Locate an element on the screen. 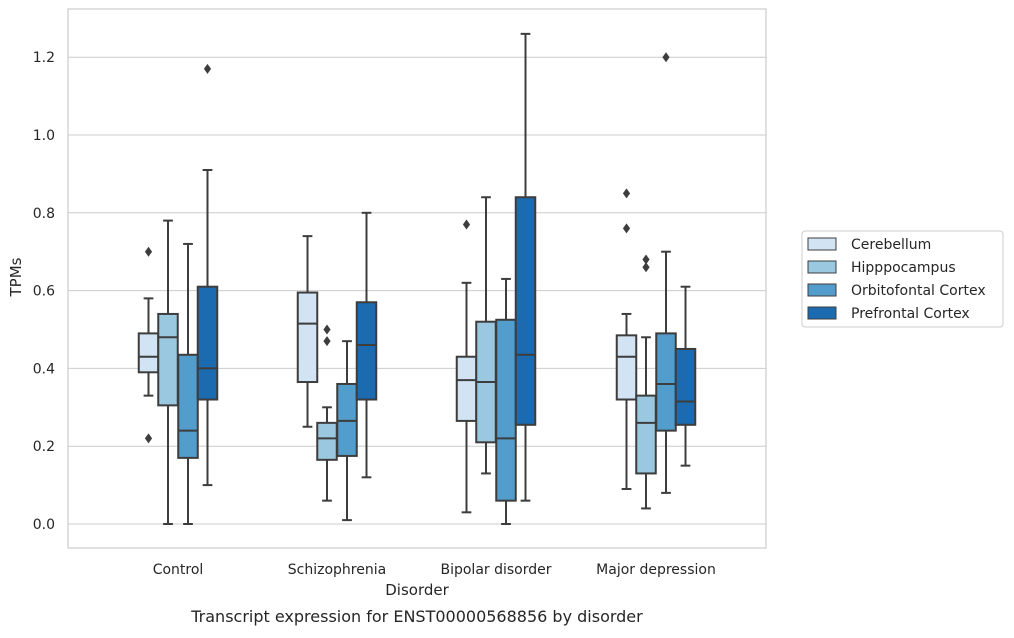  x-tick-label: Major depression is located at coordinates (656, 570).